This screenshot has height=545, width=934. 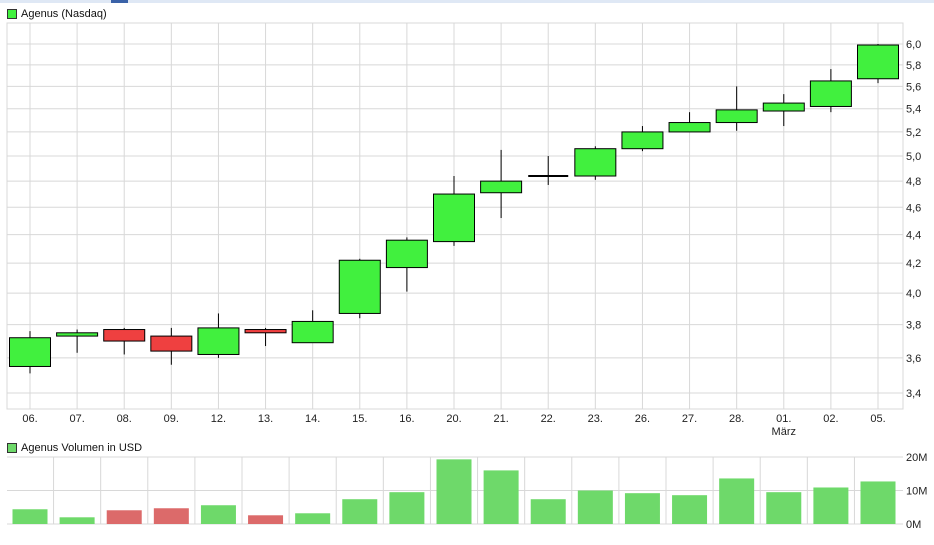 I want to click on price-legend: Agenus (Nasdaq), so click(x=57, y=14).